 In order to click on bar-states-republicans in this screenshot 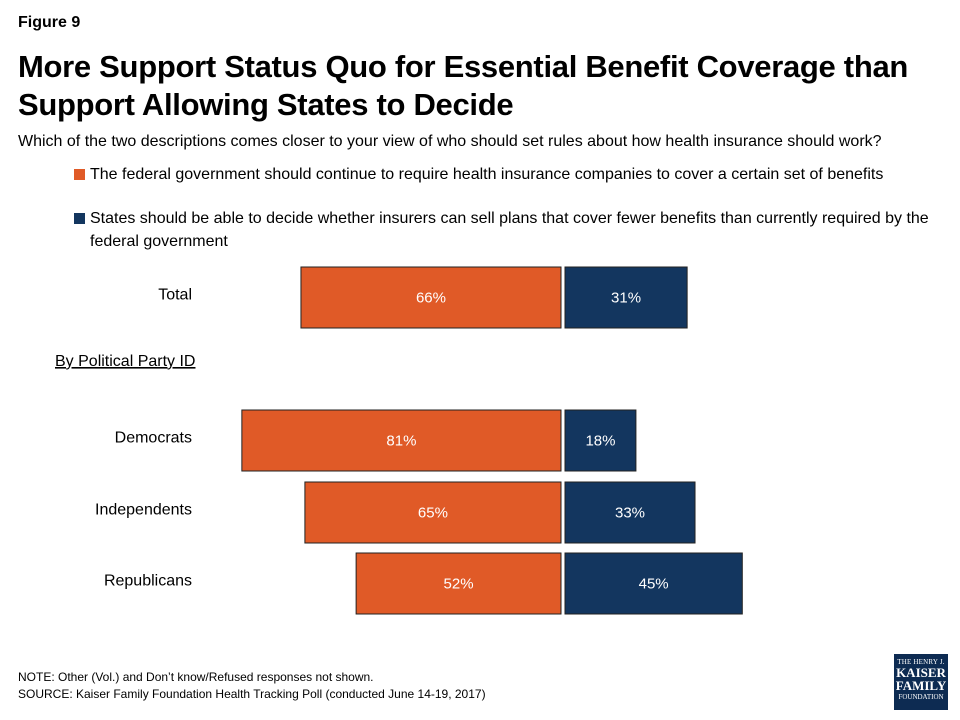, I will do `click(653, 583)`.